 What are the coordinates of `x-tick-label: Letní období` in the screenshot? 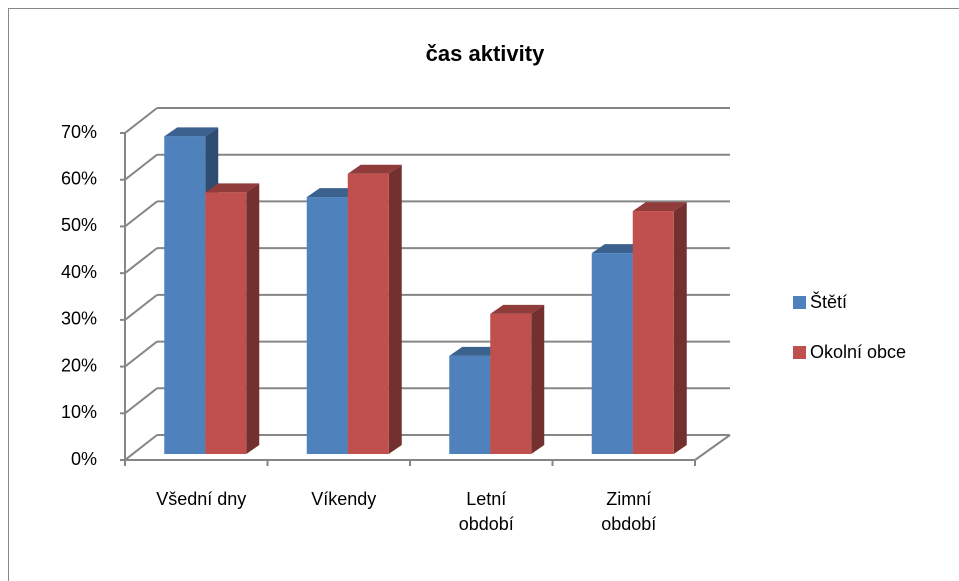 It's located at (486, 511).